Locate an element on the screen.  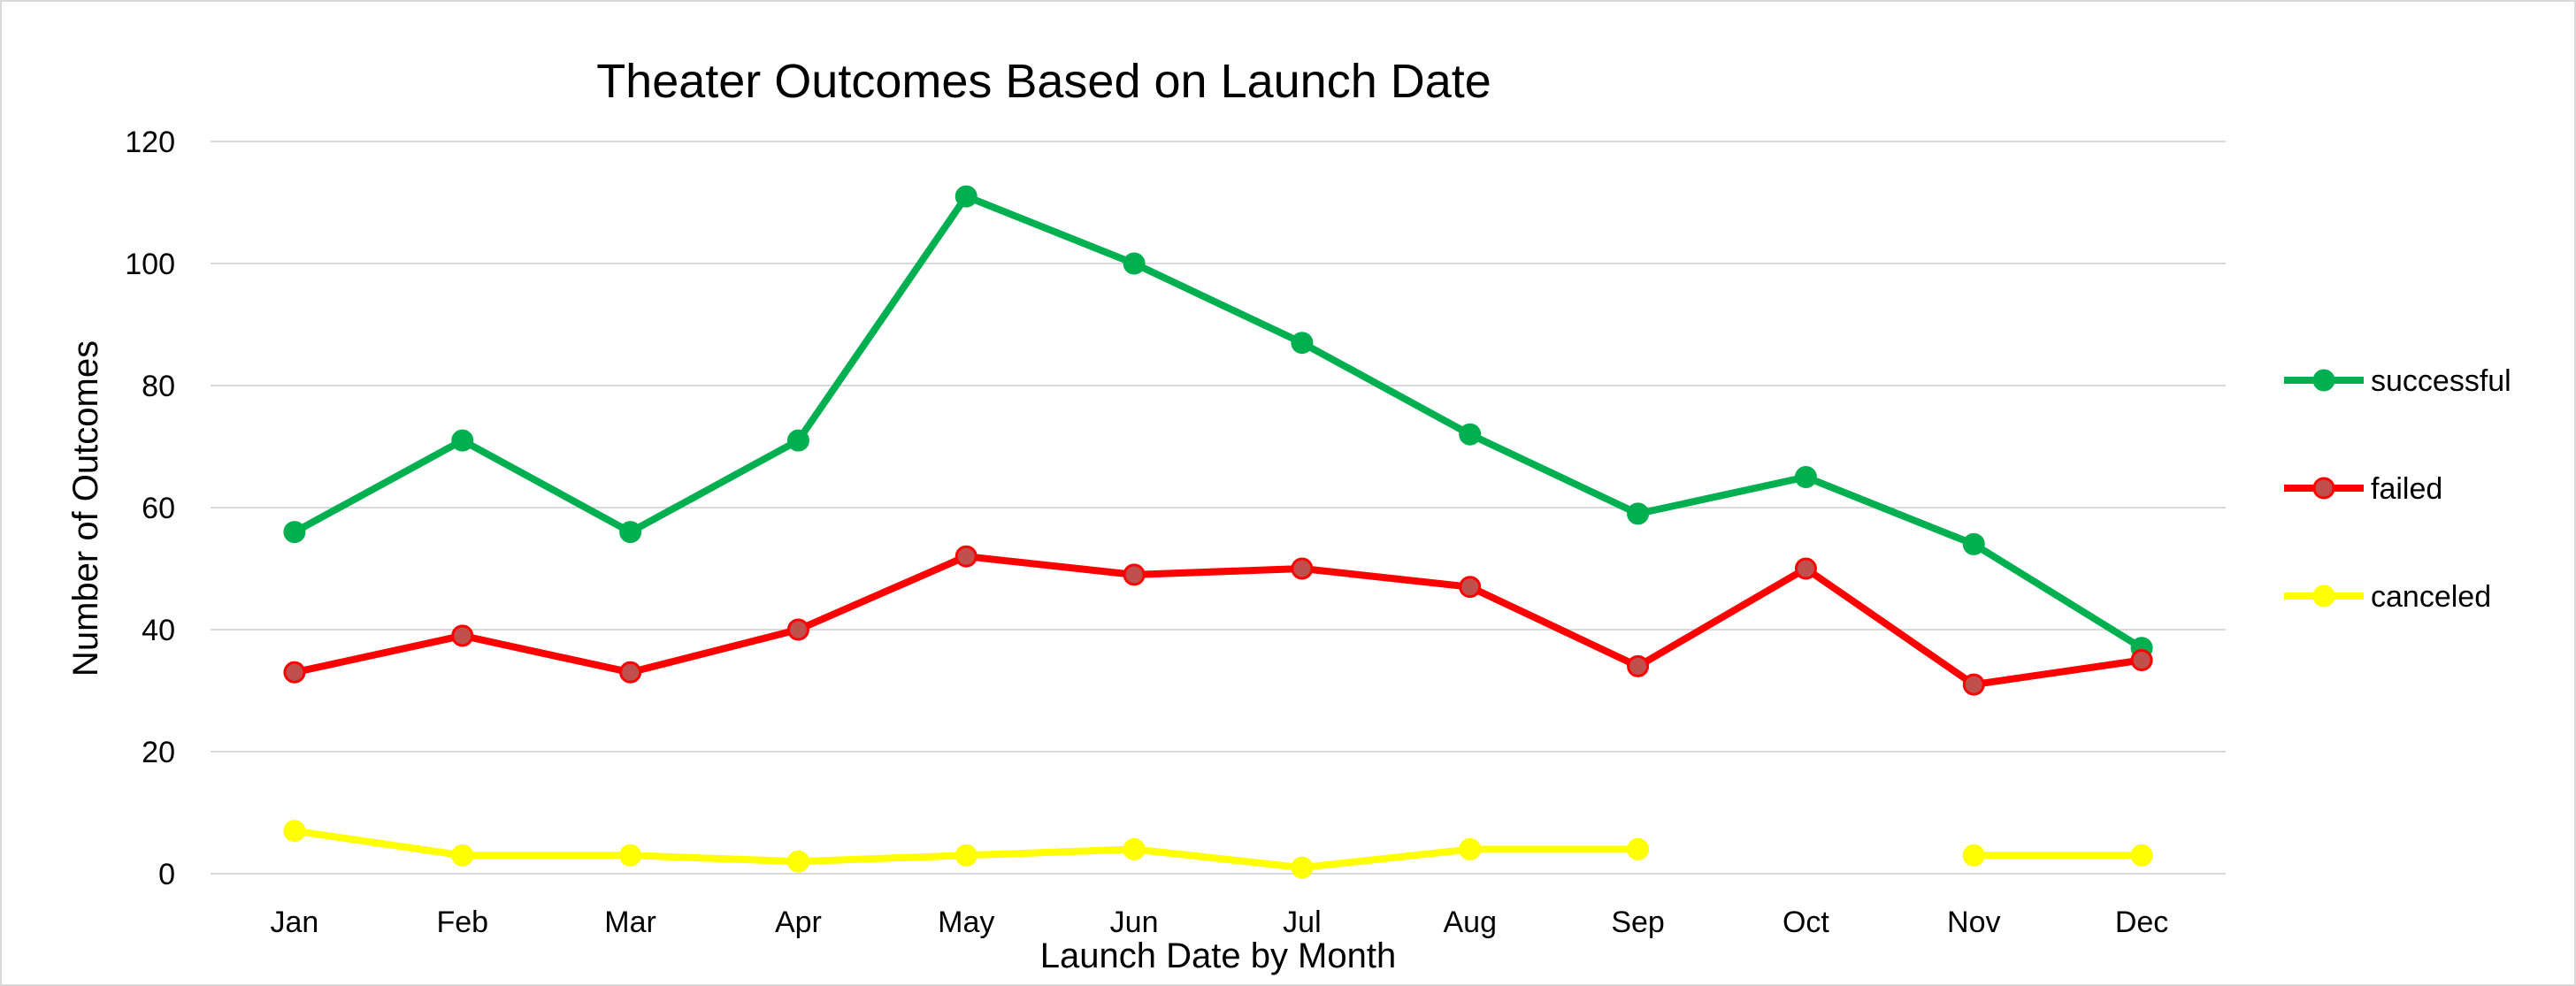
legend-item-canceled: canceled is located at coordinates (2387, 597).